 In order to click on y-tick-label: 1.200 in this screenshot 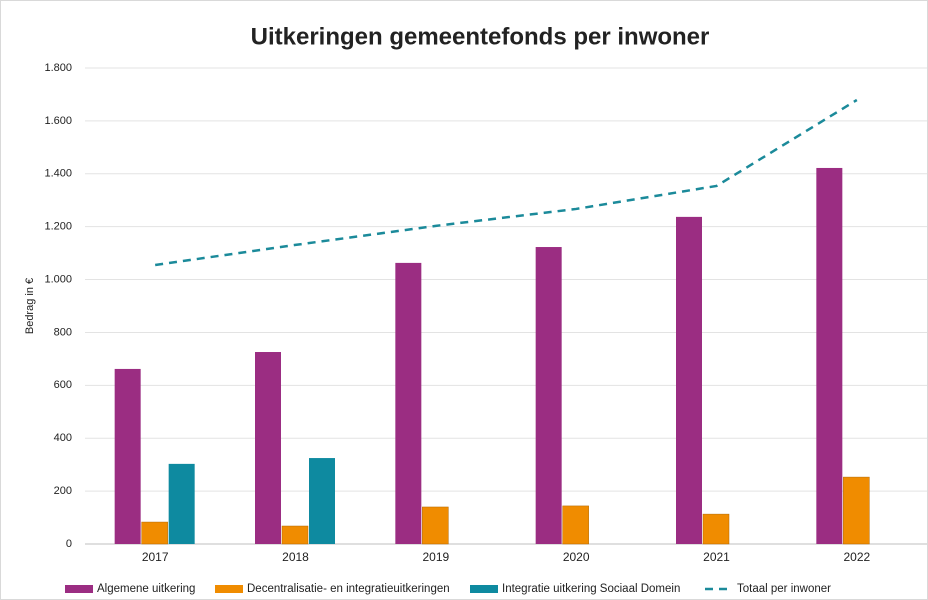, I will do `click(58, 227)`.